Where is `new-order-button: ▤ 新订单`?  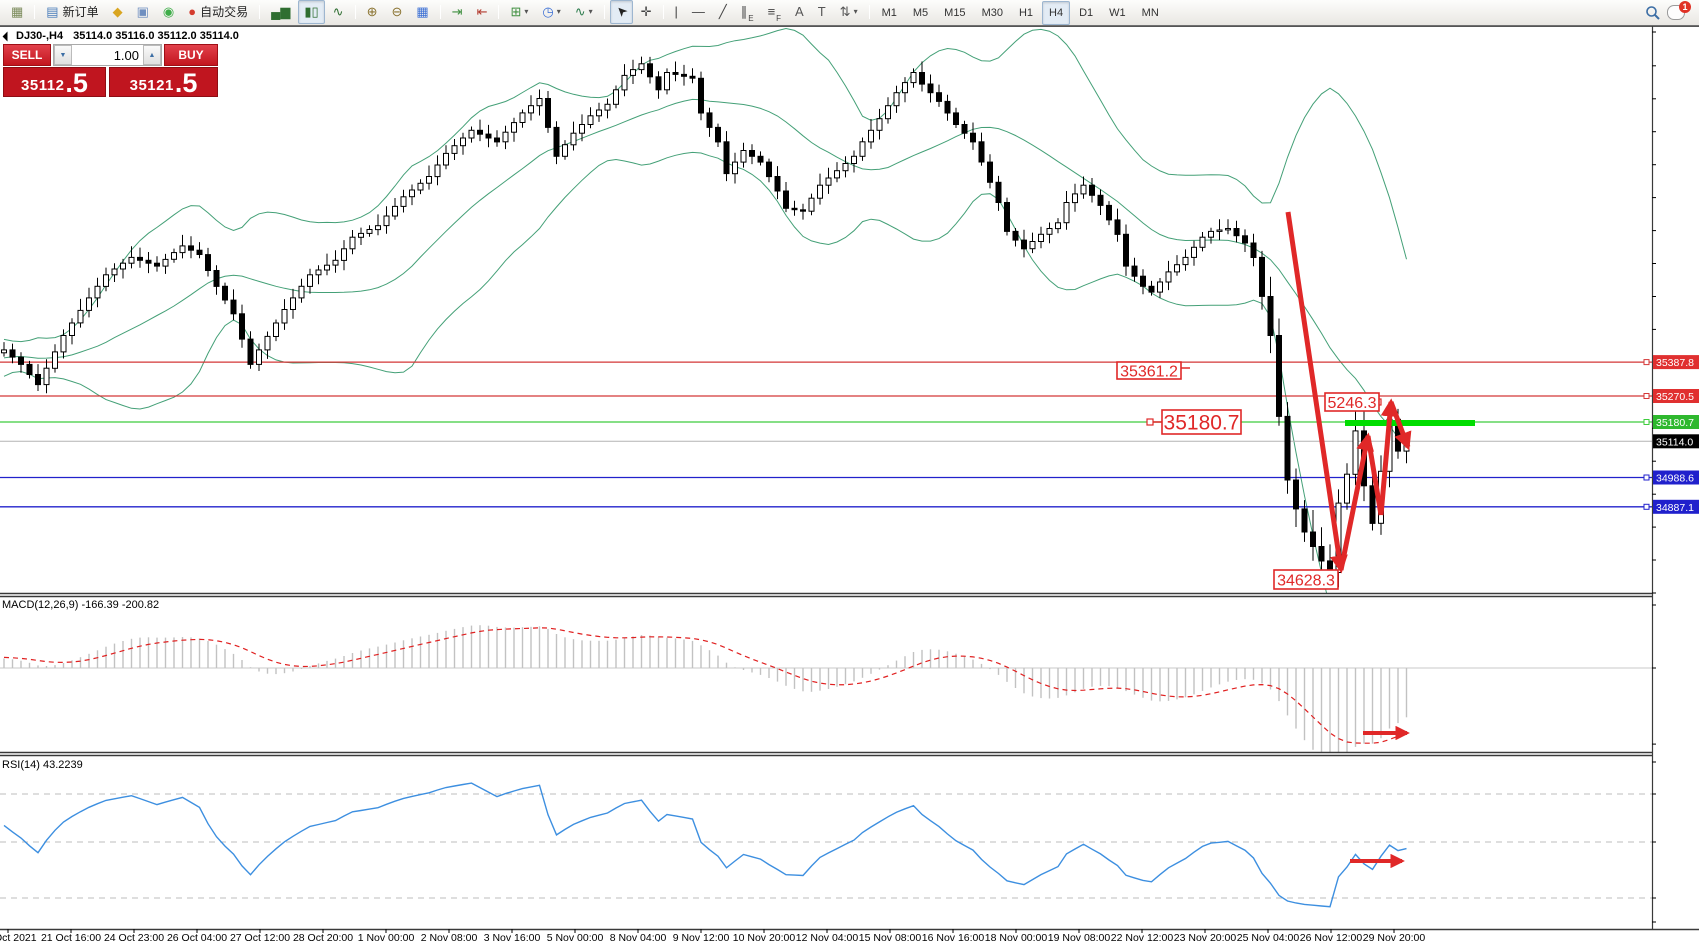
new-order-button: ▤ 新订单 is located at coordinates (72, 12).